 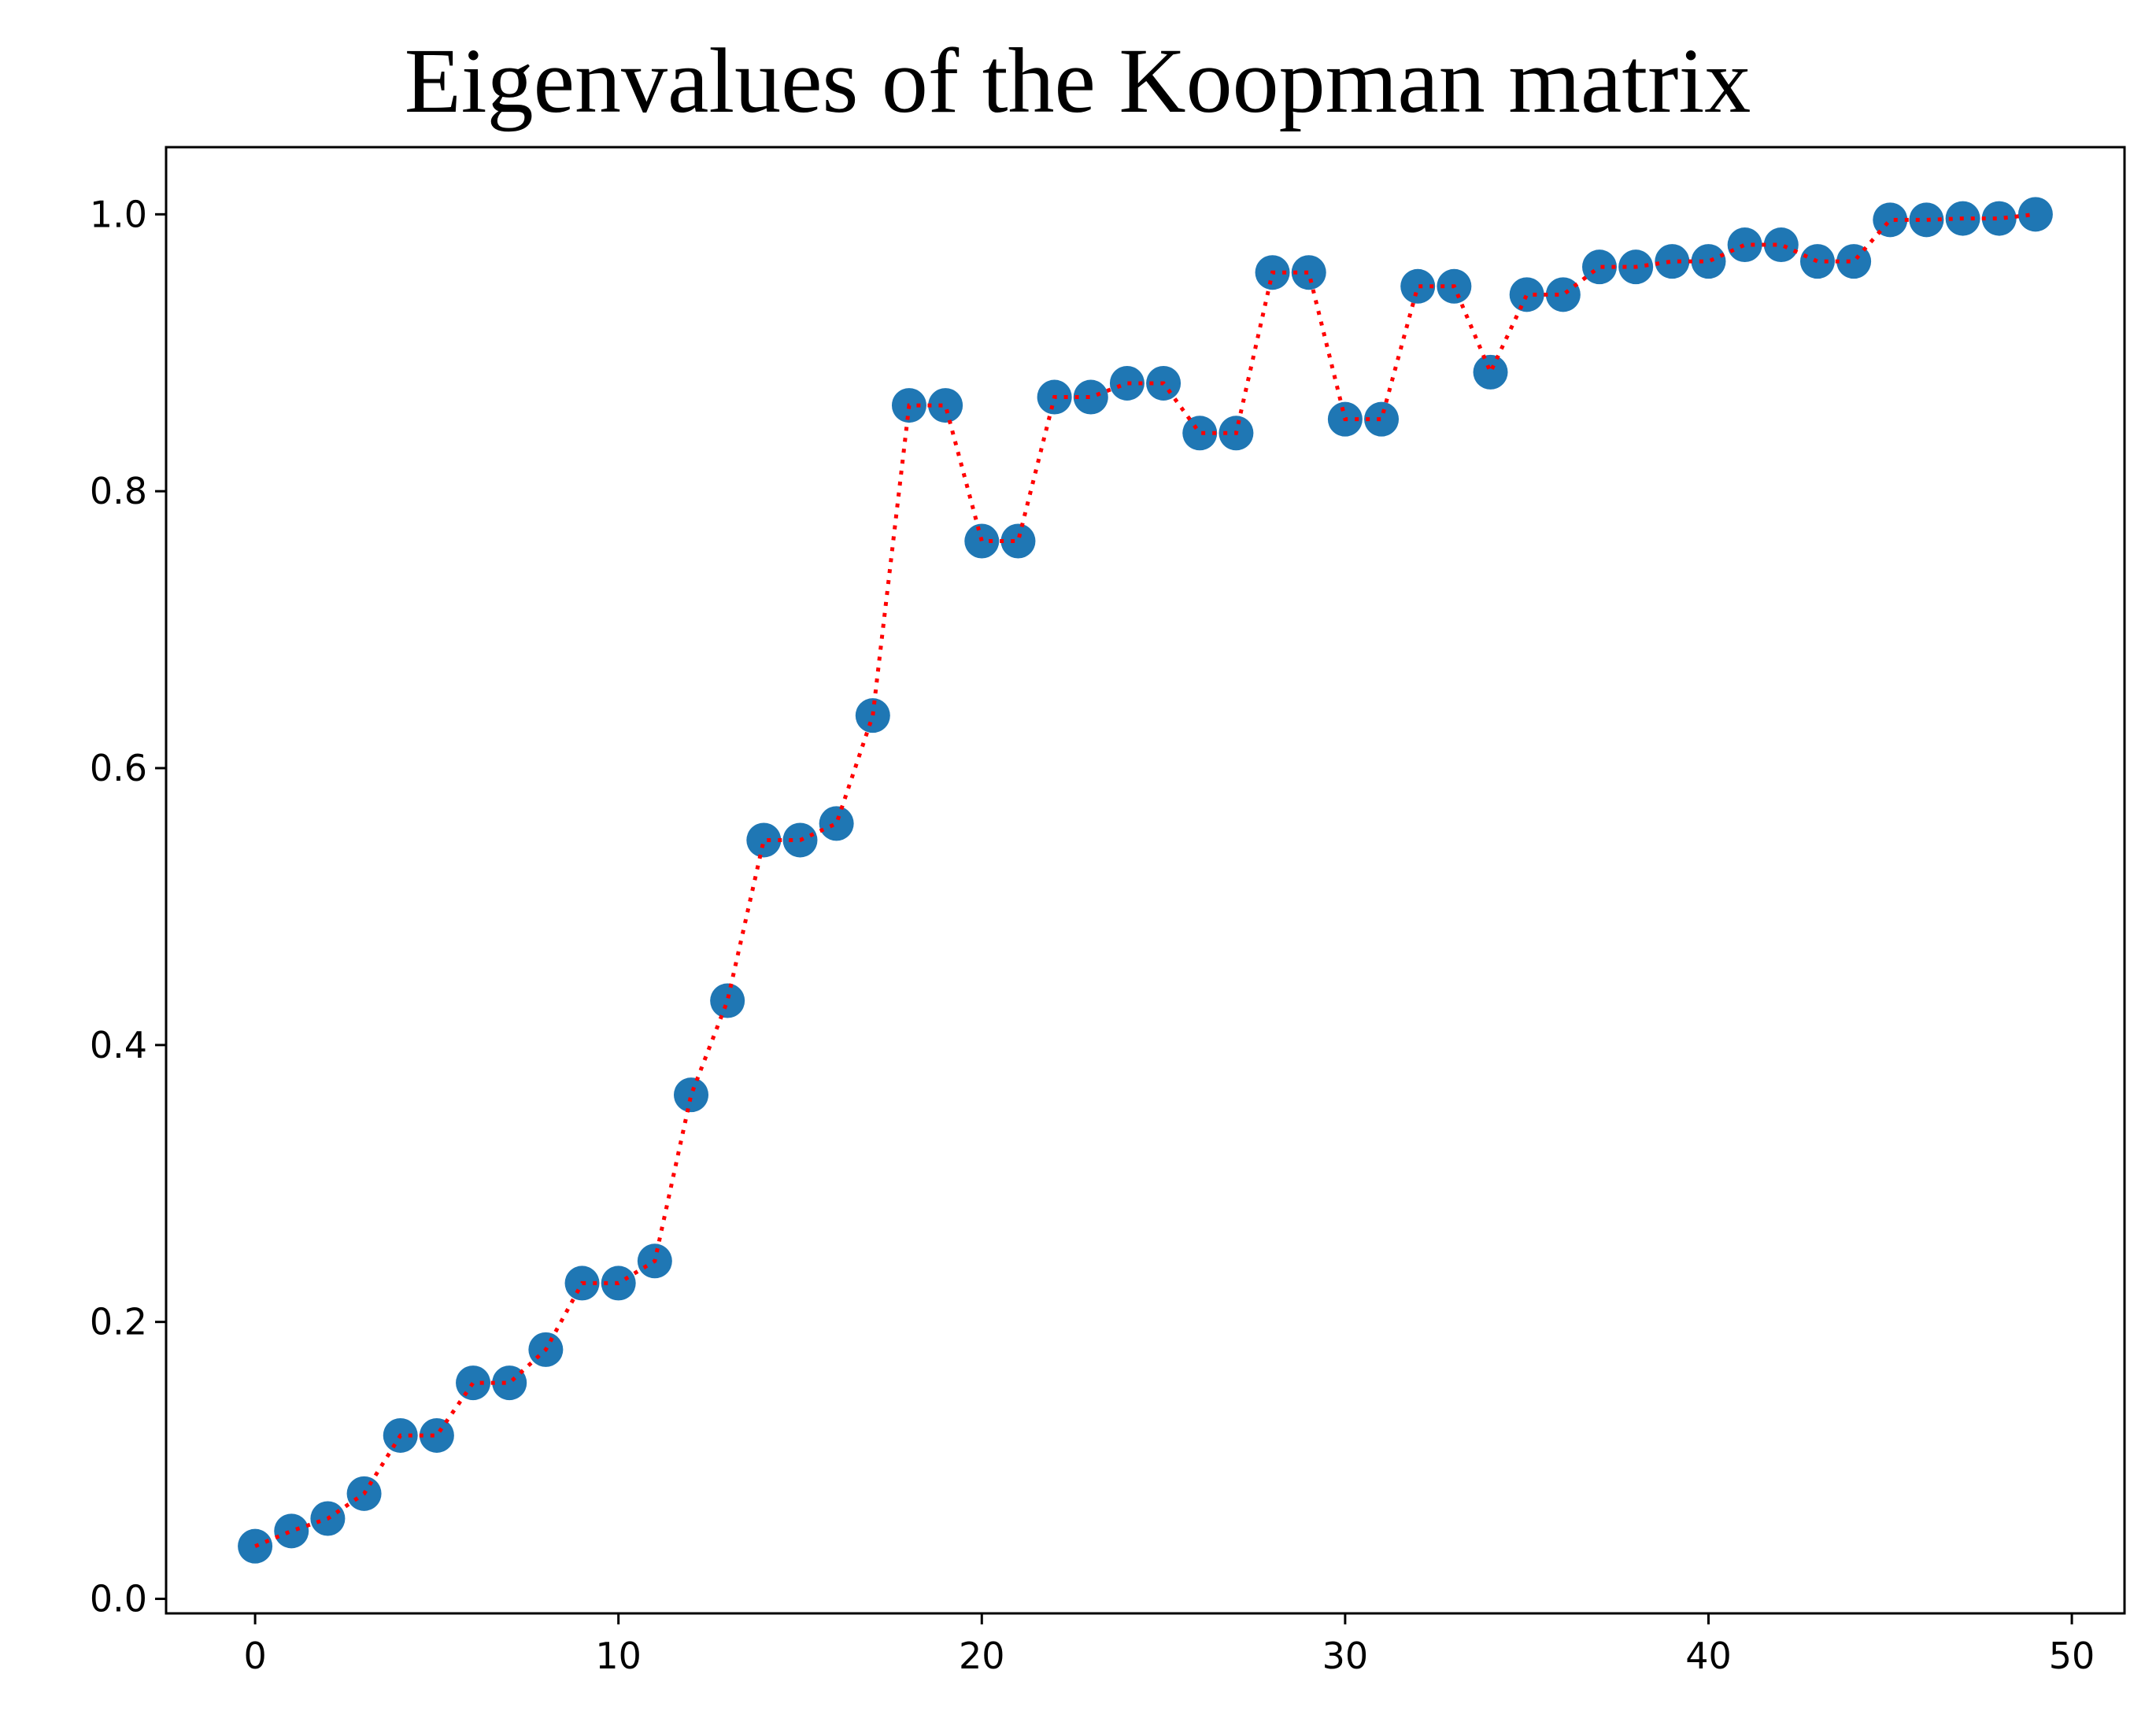 I want to click on x-tick-label: 10, so click(x=618, y=1656).